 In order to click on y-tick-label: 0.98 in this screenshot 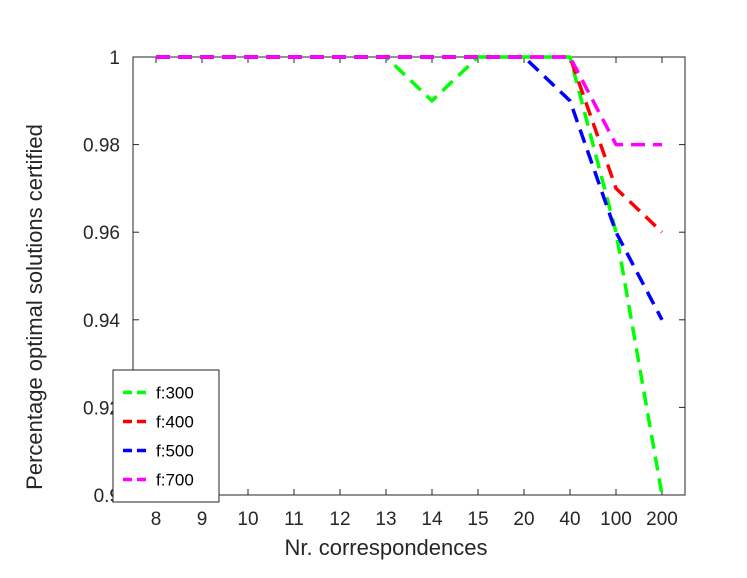, I will do `click(101, 146)`.